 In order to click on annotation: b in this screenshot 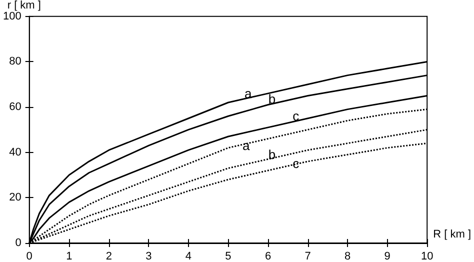, I will do `click(272, 99)`.